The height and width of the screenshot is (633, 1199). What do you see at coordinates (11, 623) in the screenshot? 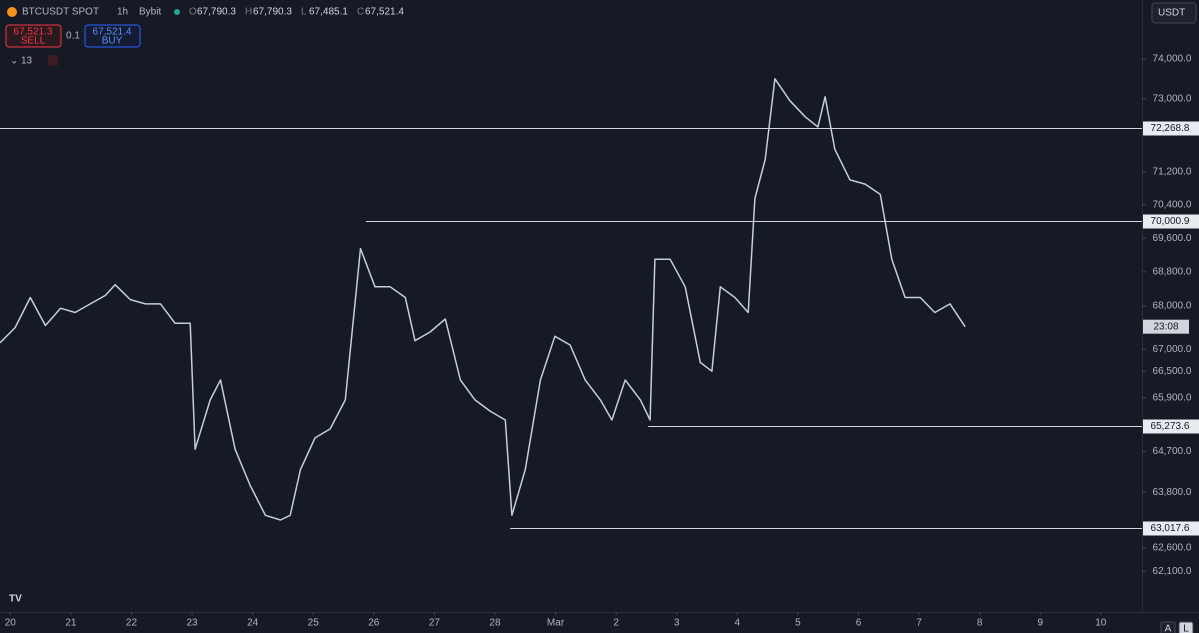
I see `x-tick-label: 20` at bounding box center [11, 623].